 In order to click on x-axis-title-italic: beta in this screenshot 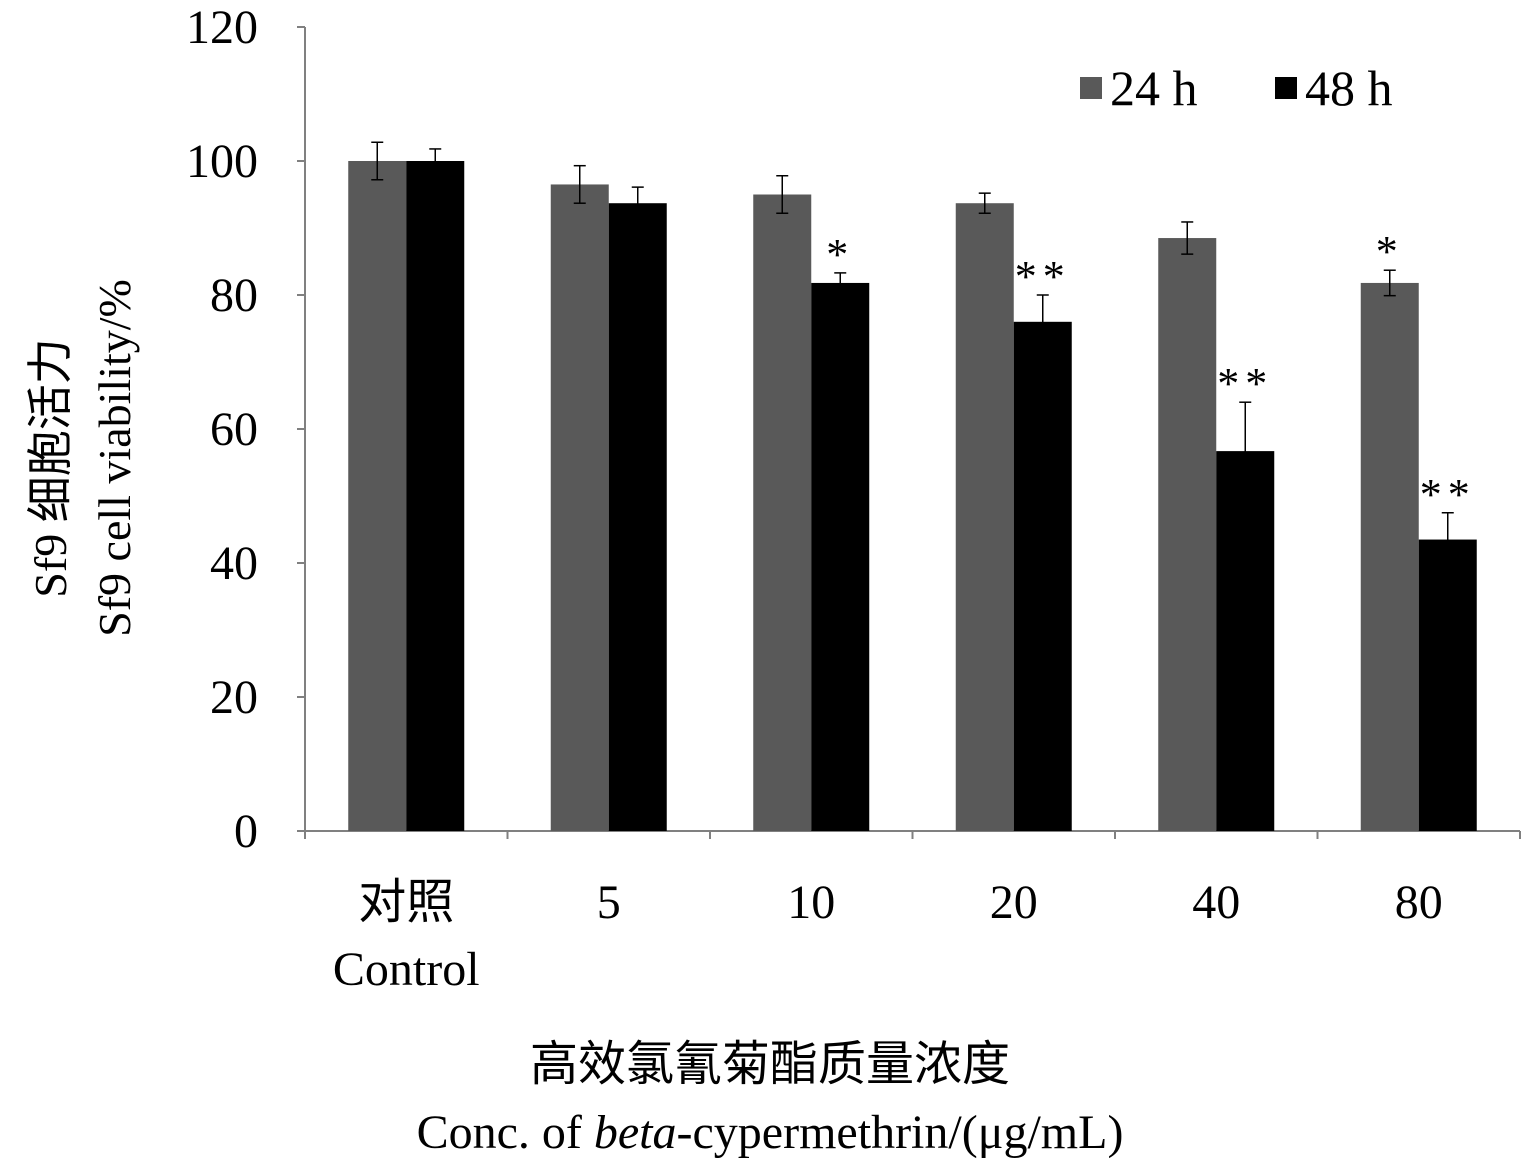, I will do `click(635, 1132)`.